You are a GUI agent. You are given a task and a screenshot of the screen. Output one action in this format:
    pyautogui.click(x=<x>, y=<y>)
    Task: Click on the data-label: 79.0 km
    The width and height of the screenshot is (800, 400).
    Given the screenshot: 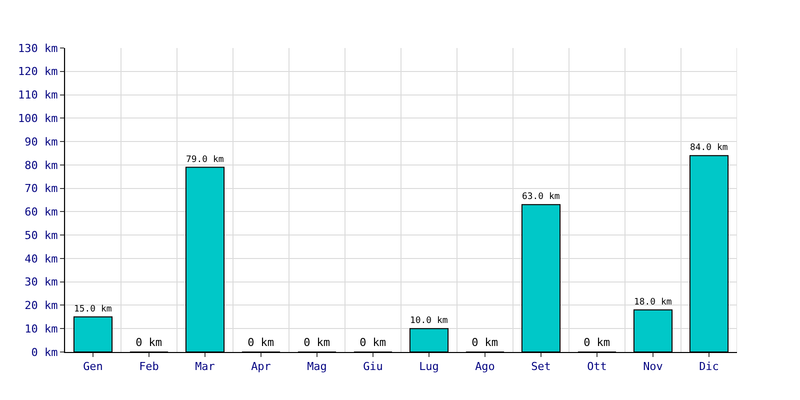 What is the action you would take?
    pyautogui.click(x=205, y=159)
    